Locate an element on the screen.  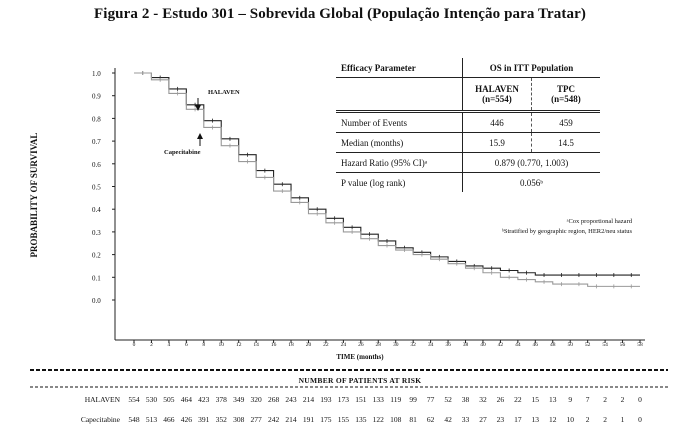
risk-value: 155 is located at coordinates (343, 419).